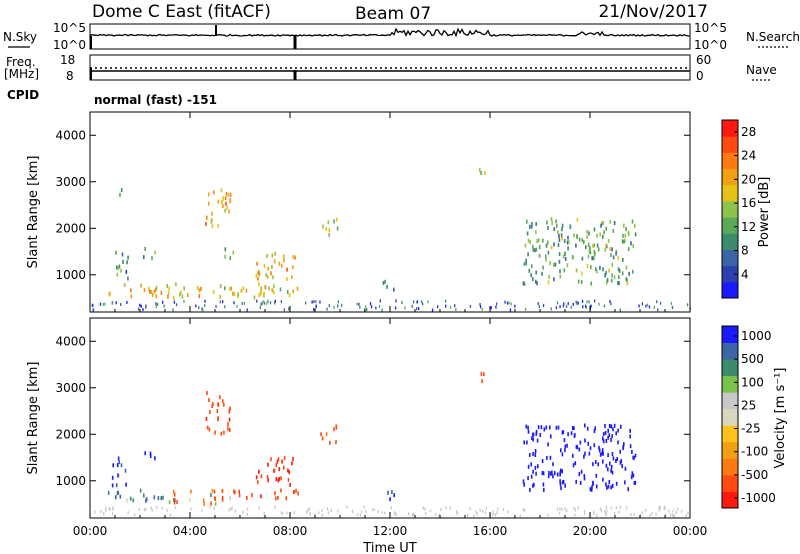  I want to click on freq-bottom-tick: 8, so click(70, 76).